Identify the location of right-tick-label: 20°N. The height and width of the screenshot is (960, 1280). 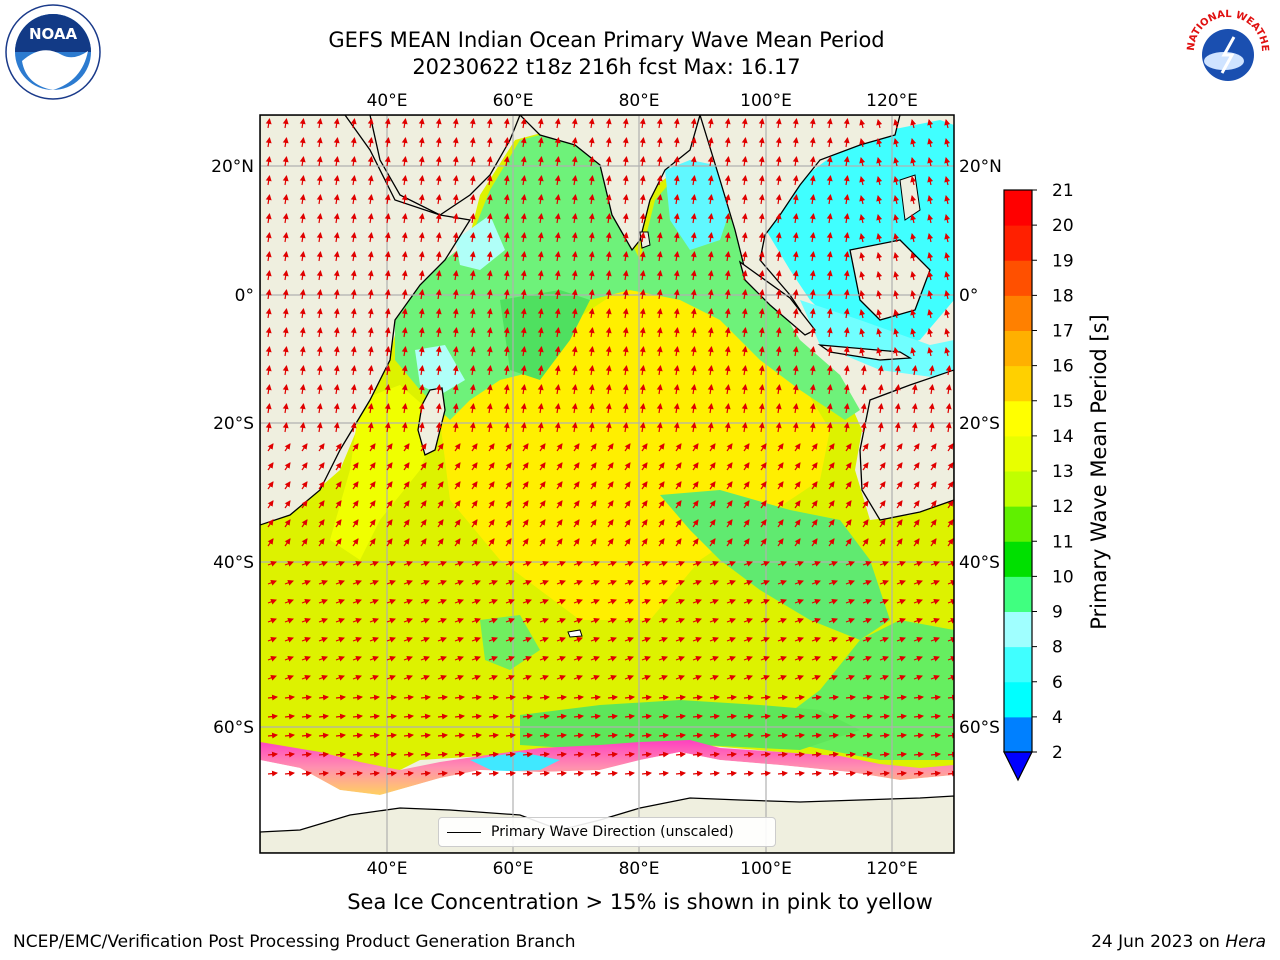
(980, 167).